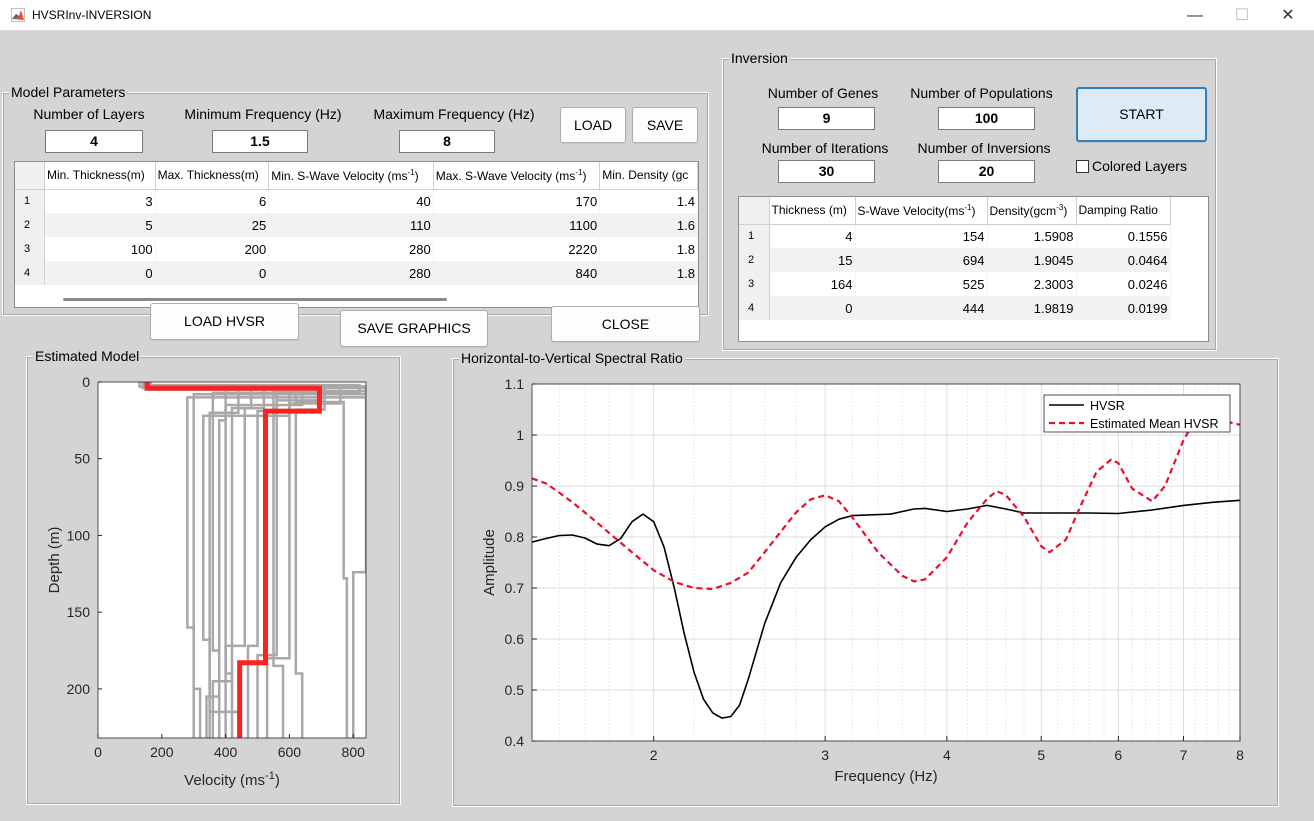 The width and height of the screenshot is (1314, 821). I want to click on legend-label: HVSR, so click(1107, 406).